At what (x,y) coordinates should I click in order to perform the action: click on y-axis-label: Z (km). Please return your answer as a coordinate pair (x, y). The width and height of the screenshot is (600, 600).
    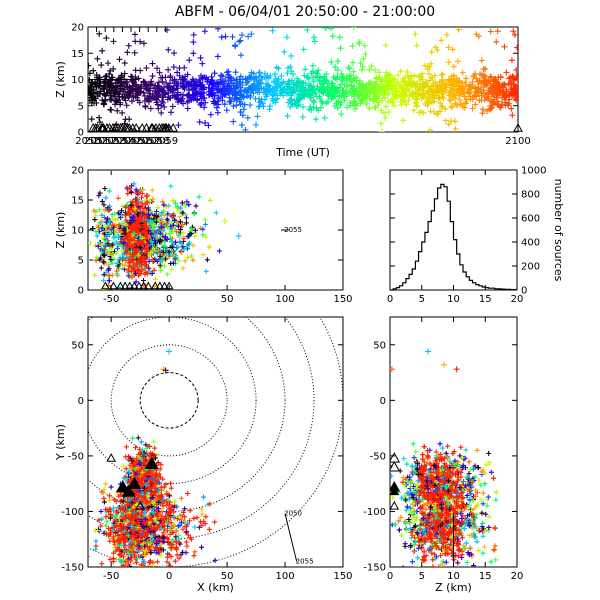
    Looking at the image, I should click on (60, 79).